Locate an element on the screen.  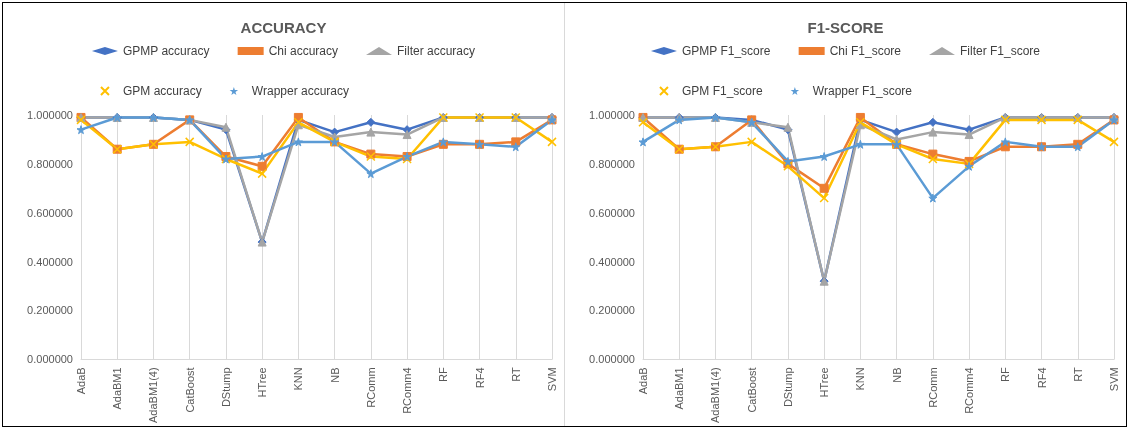
legend-label: GPMP accuracy is located at coordinates (166, 51).